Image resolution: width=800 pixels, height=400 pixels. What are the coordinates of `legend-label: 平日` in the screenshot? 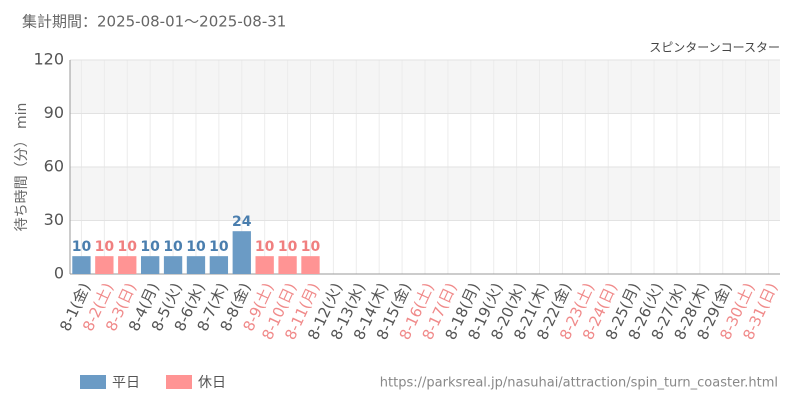 It's located at (126, 383).